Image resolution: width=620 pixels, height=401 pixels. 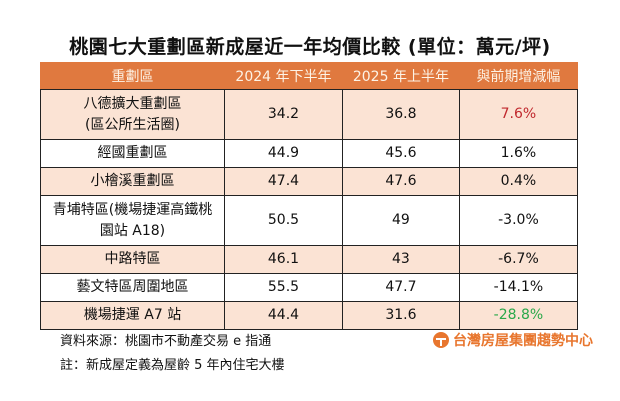 What do you see at coordinates (523, 341) in the screenshot?
I see `logo-text: 台灣房屋集團趨勢中心` at bounding box center [523, 341].